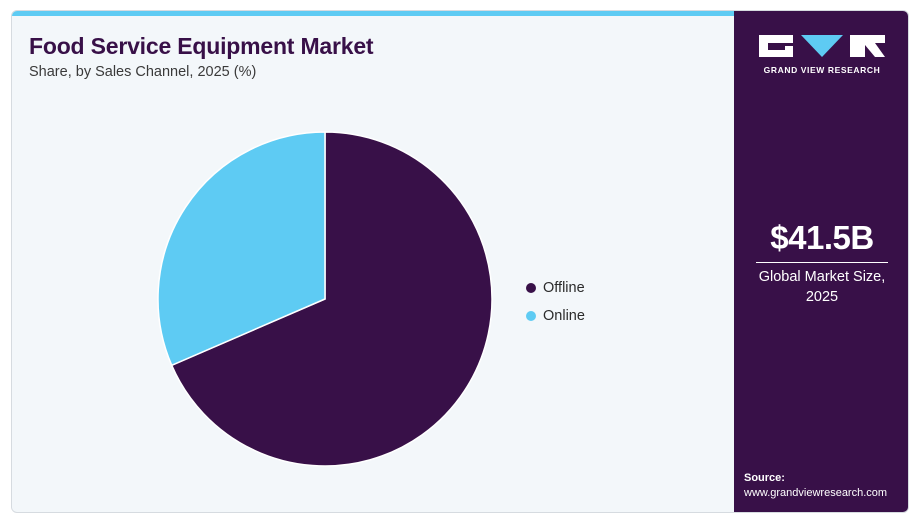  What do you see at coordinates (531, 288) in the screenshot?
I see `legend-swatch-offline` at bounding box center [531, 288].